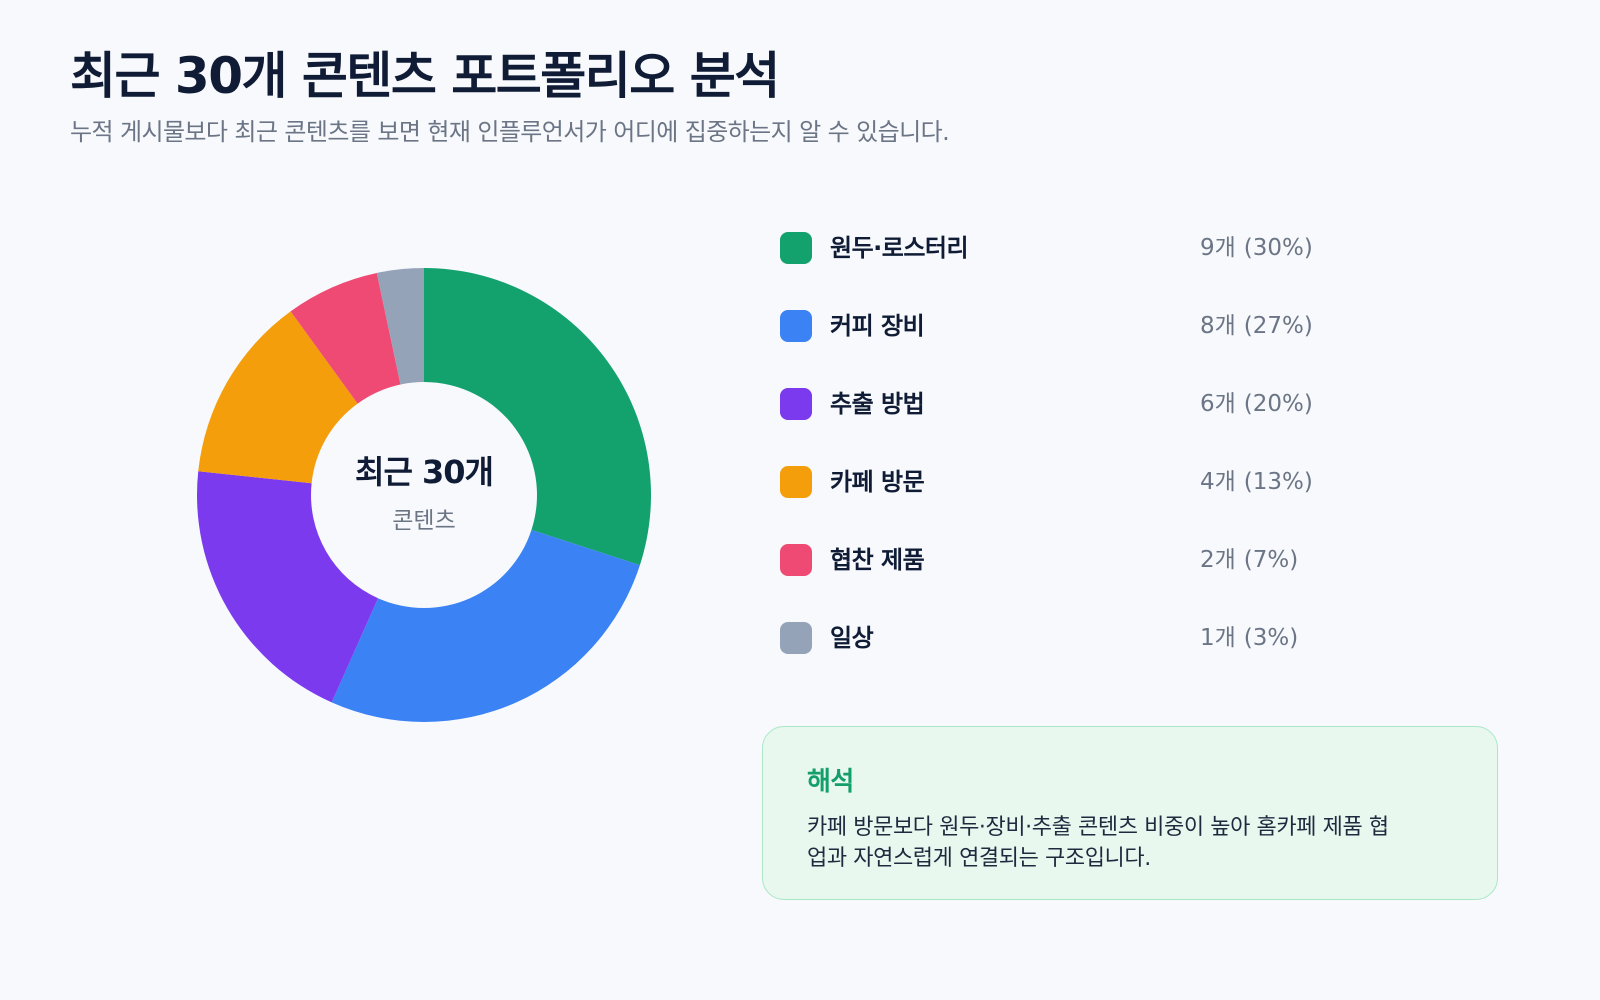  Describe the element at coordinates (345, 338) in the screenshot. I see `donut-slice-sponsored` at that location.